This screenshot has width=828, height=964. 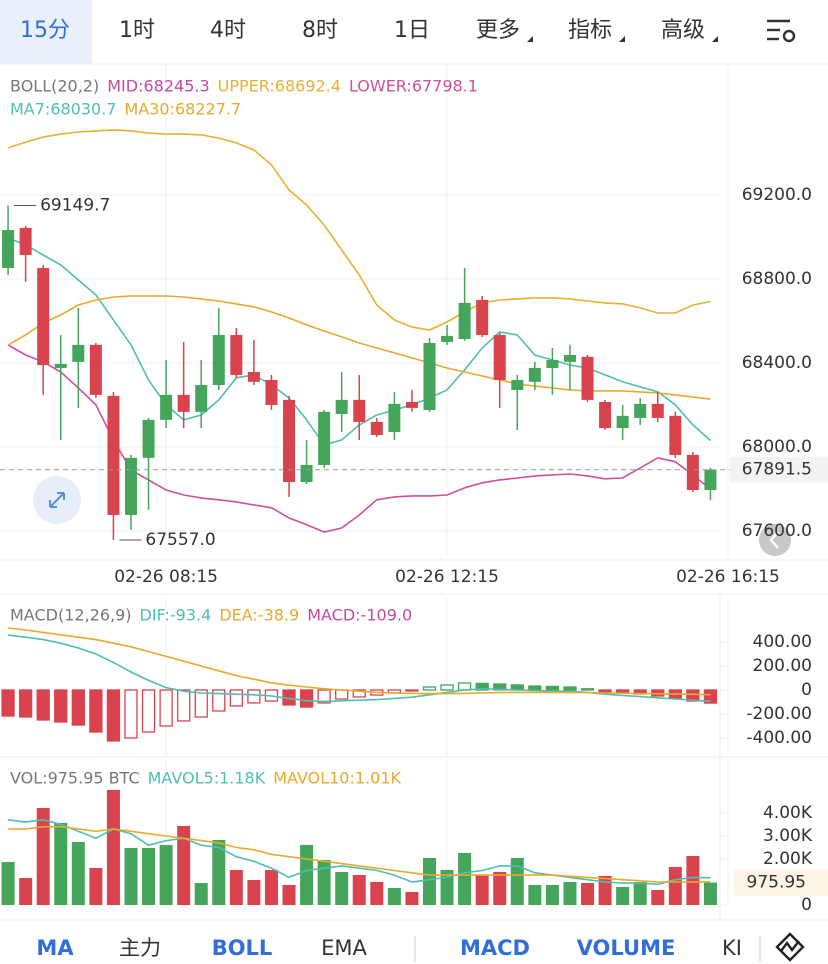 I want to click on legend-entry: MA30:68227.7, so click(x=182, y=109).